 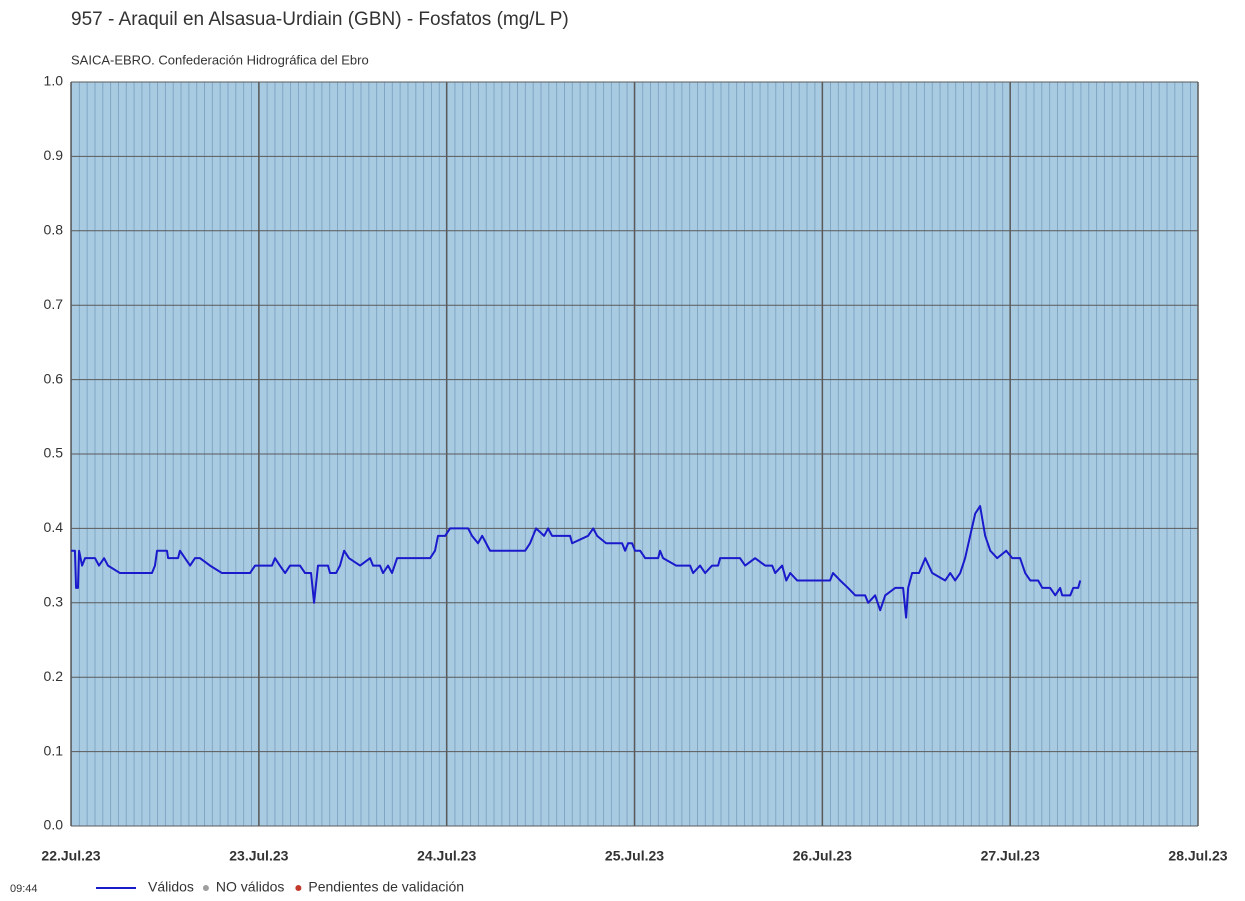 I want to click on y-tick-label: 0.1, so click(x=54, y=750).